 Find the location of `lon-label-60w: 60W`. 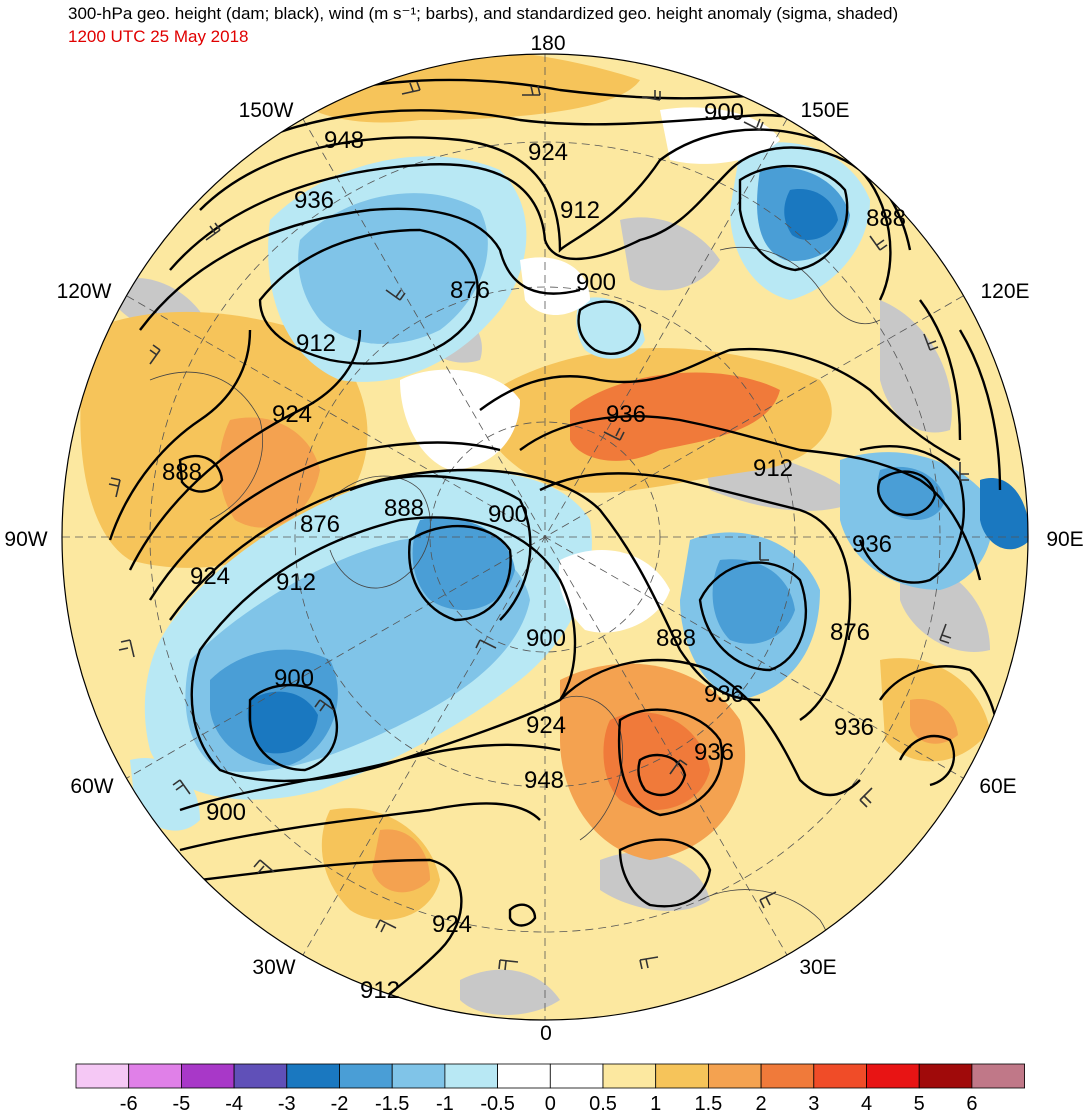

lon-label-60w: 60W is located at coordinates (91, 786).